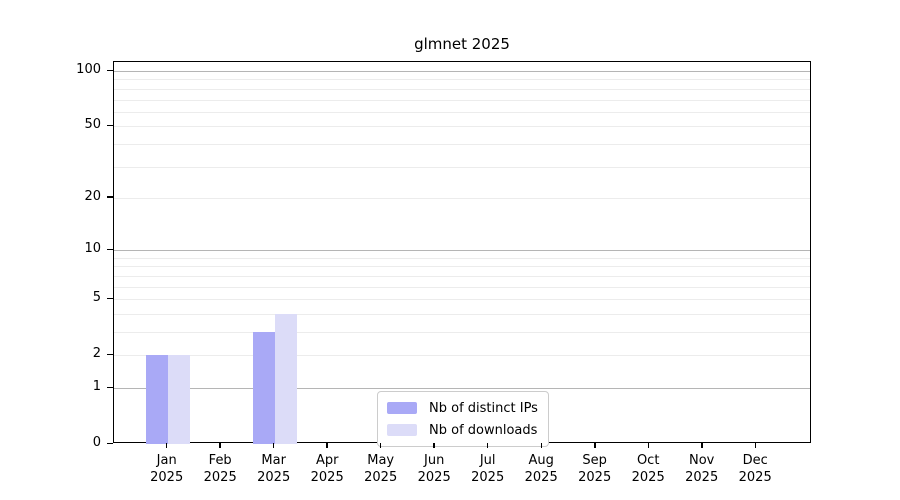  I want to click on x-tick-label-feb: Feb 2025, so click(220, 469).